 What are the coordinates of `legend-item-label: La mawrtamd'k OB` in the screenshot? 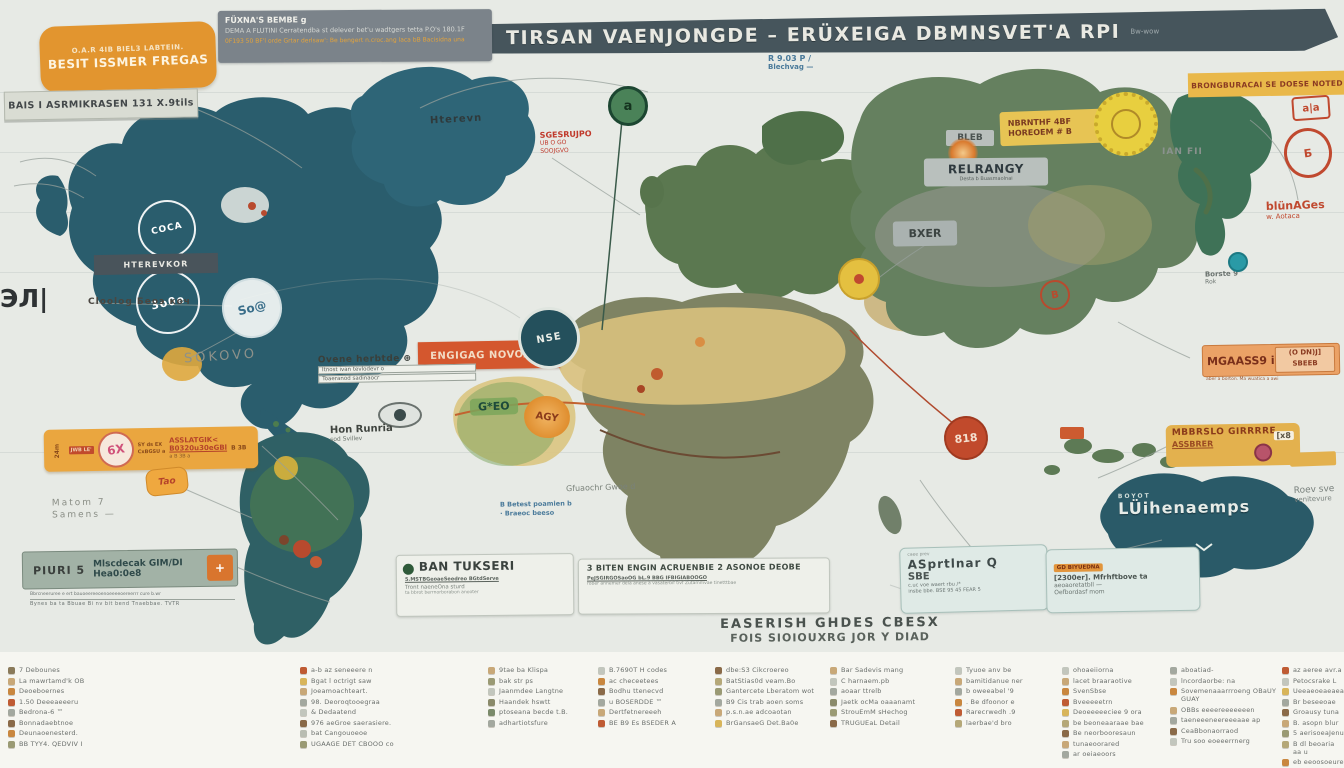 It's located at (52, 680).